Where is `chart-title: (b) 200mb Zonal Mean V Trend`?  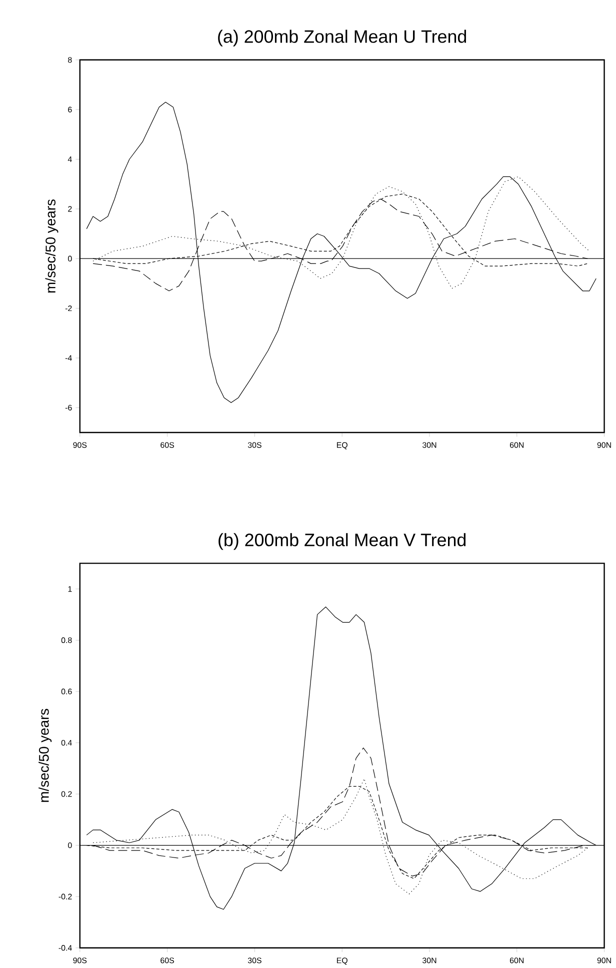 chart-title: (b) 200mb Zonal Mean V Trend is located at coordinates (342, 541).